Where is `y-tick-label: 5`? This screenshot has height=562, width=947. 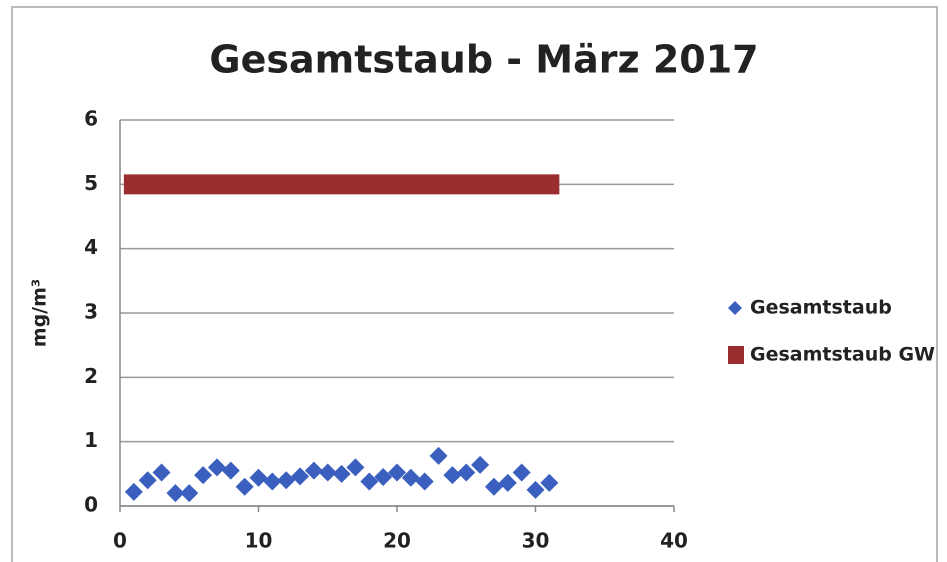 y-tick-label: 5 is located at coordinates (91, 183).